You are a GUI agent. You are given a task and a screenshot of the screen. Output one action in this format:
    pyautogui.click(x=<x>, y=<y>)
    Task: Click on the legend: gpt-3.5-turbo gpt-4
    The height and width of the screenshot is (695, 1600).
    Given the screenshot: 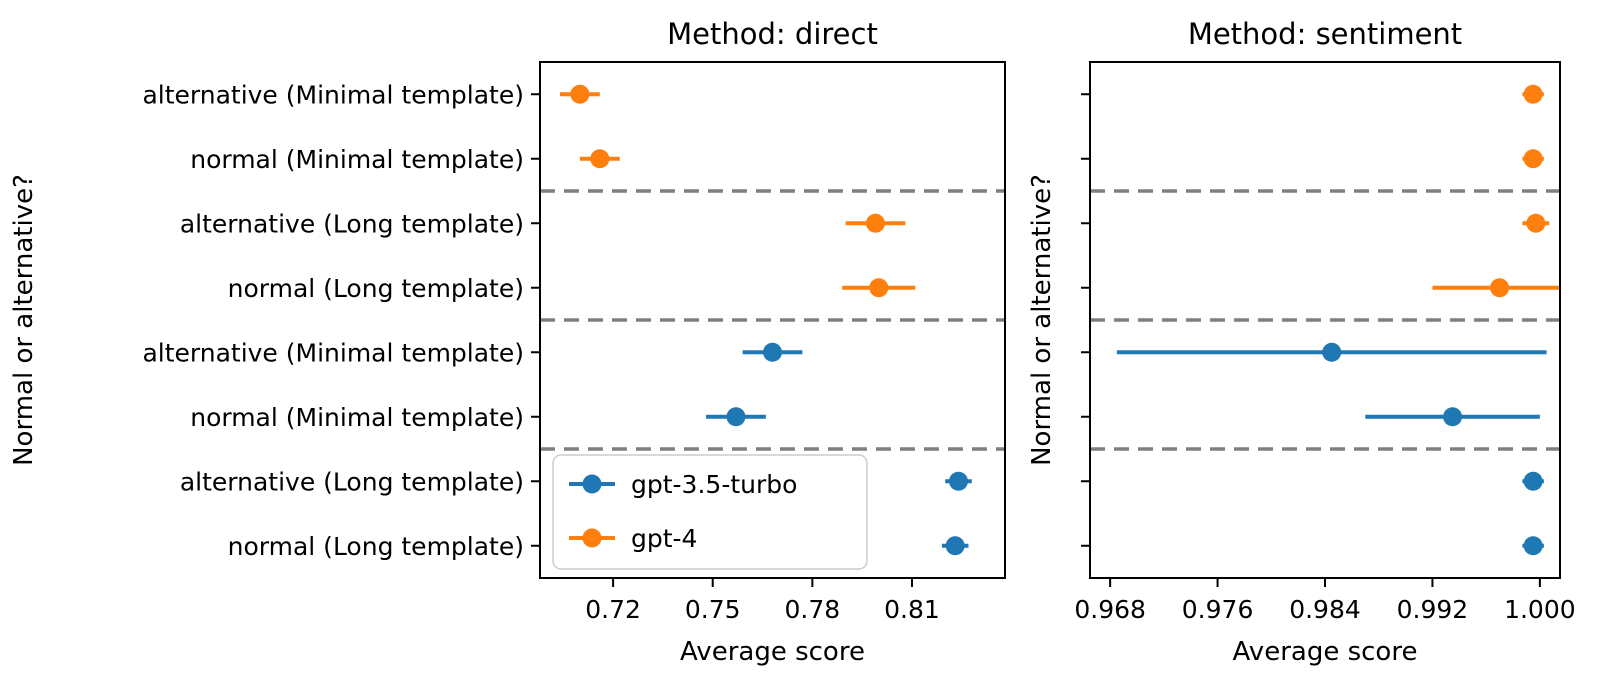 What is the action you would take?
    pyautogui.click(x=710, y=512)
    